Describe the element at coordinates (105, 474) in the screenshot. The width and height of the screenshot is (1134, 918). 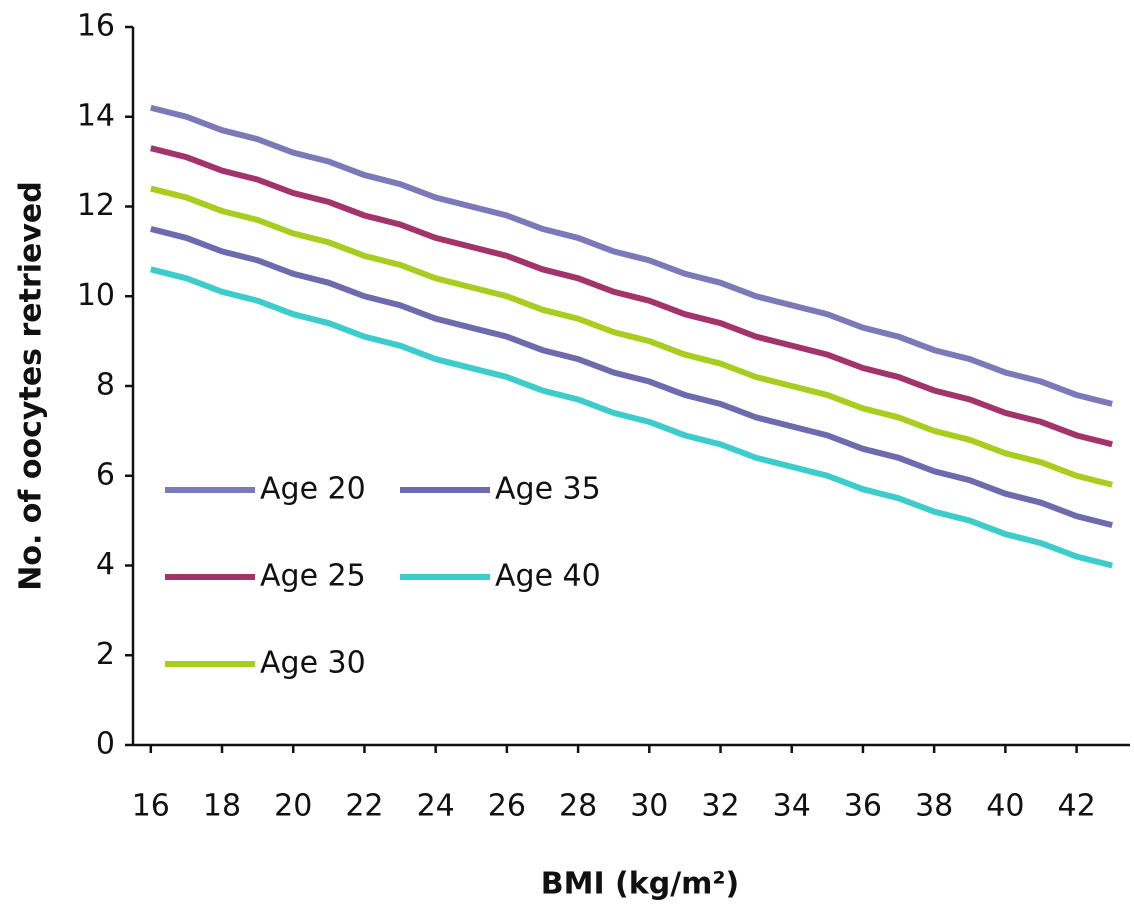
I see `y-tick-label: 6` at that location.